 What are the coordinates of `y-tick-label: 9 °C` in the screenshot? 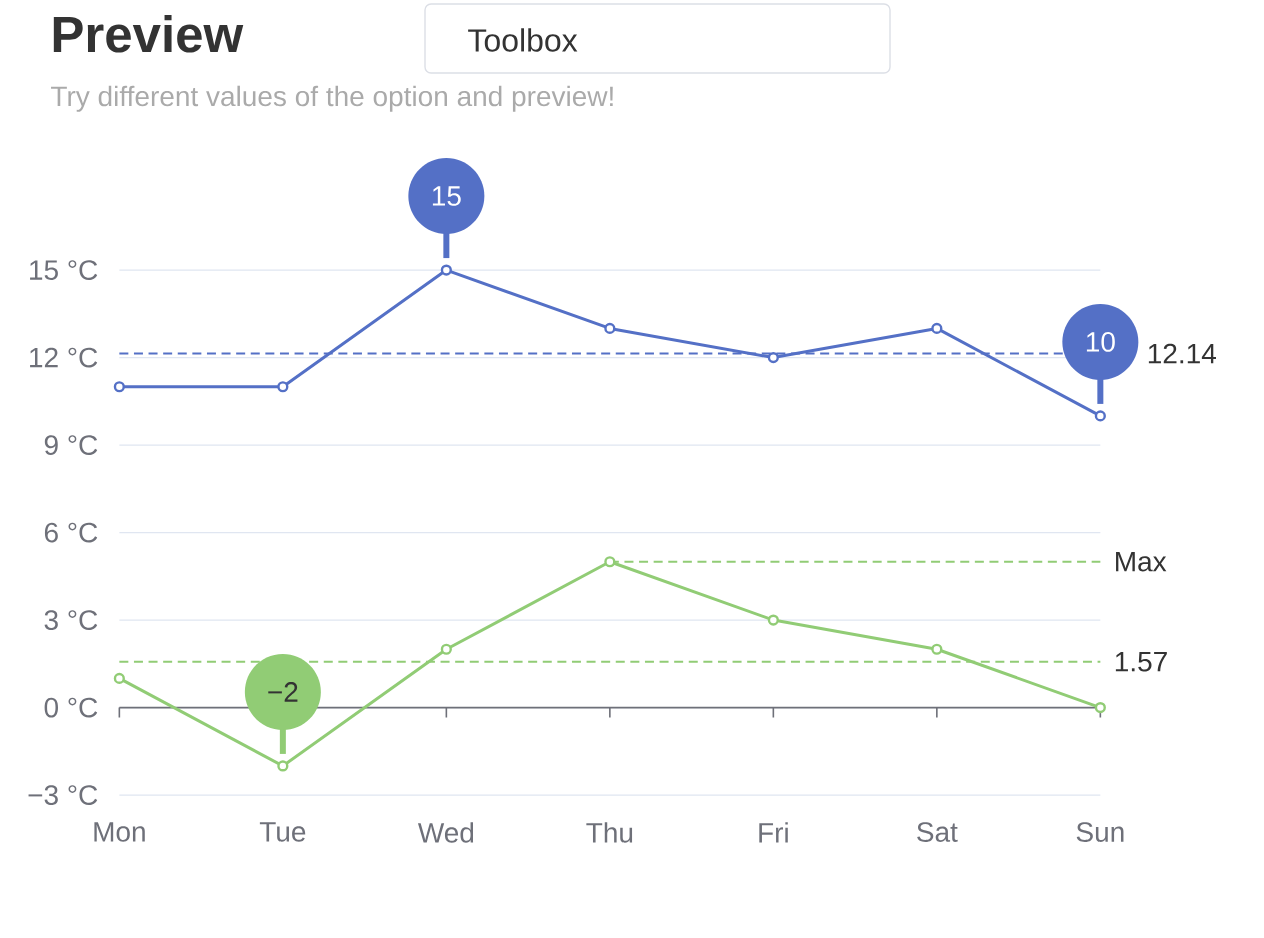 It's located at (71, 445).